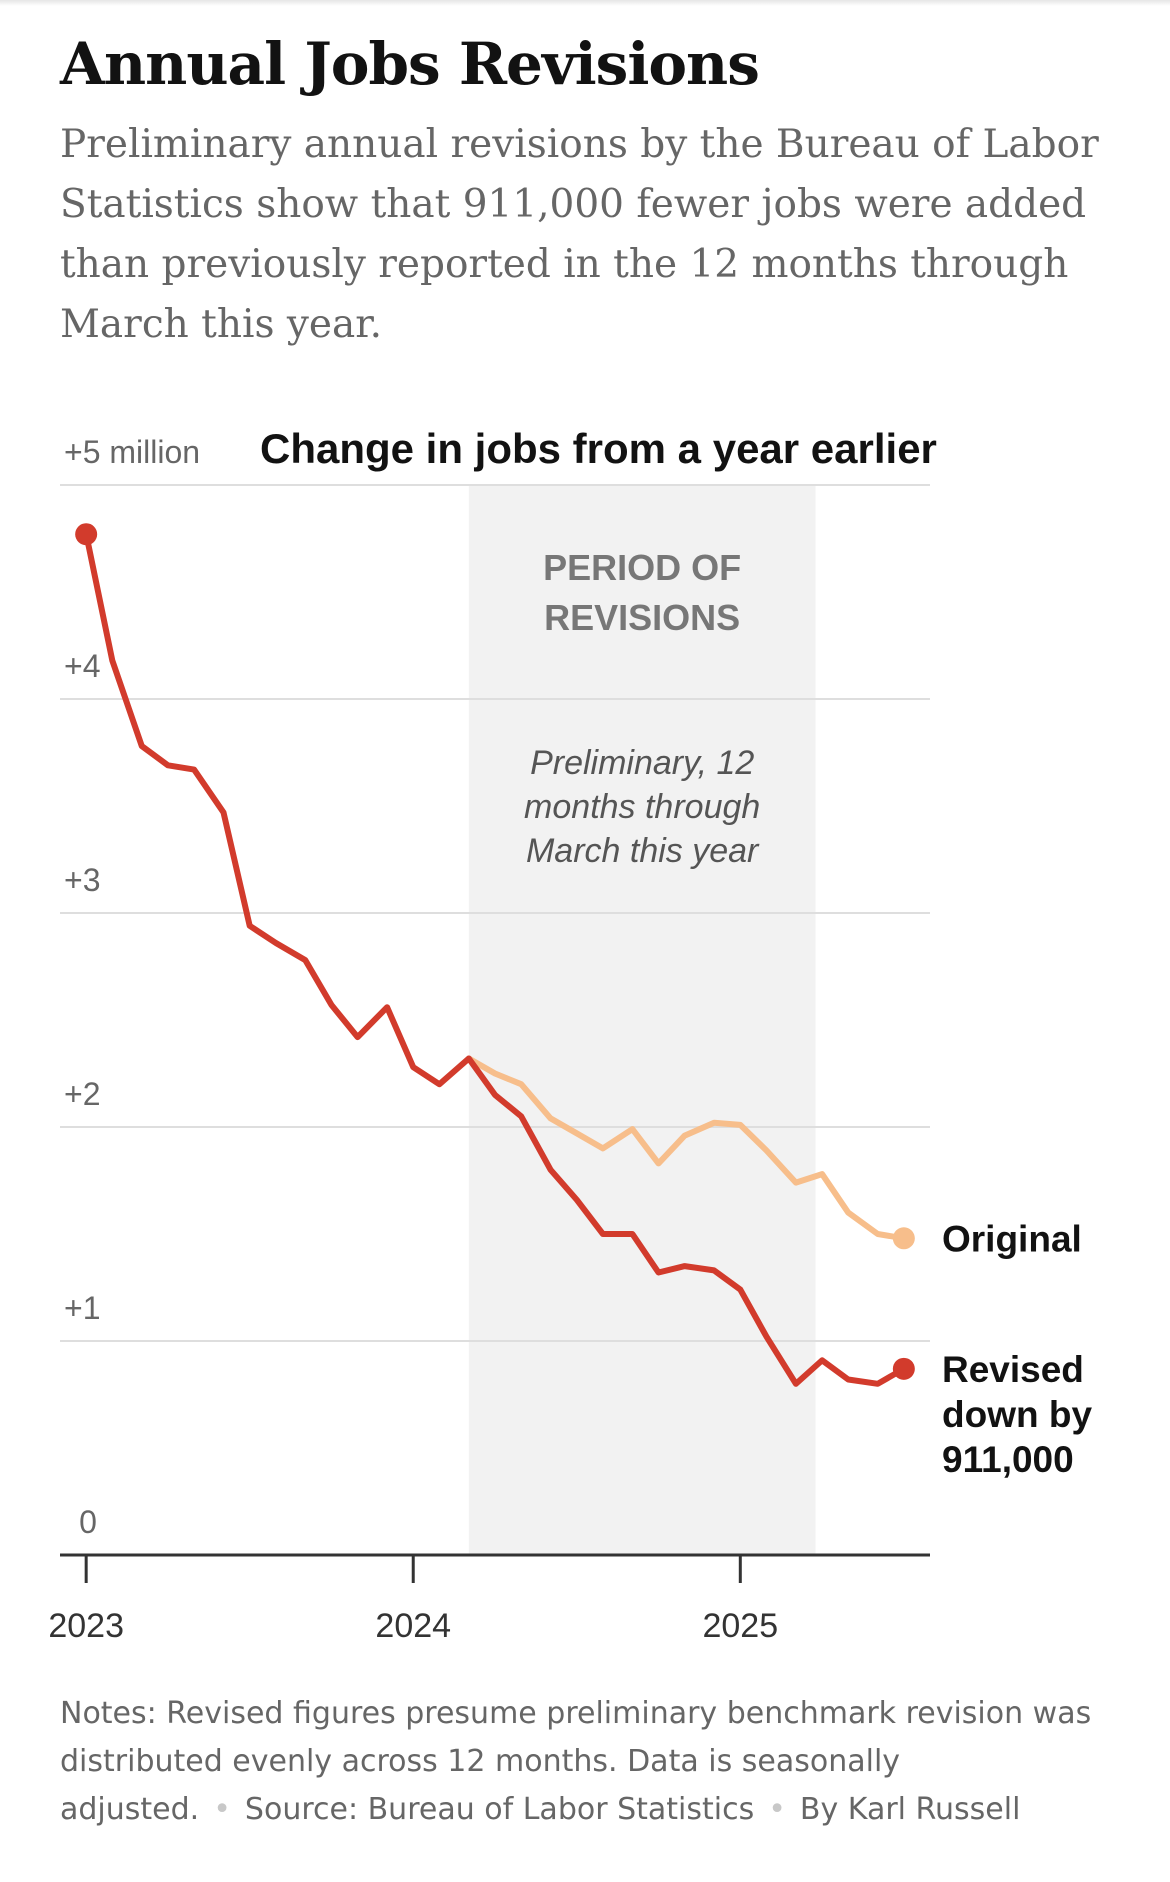 This screenshot has width=1170, height=1882. Describe the element at coordinates (132, 452) in the screenshot. I see `y-tick-label: +5 million` at that location.